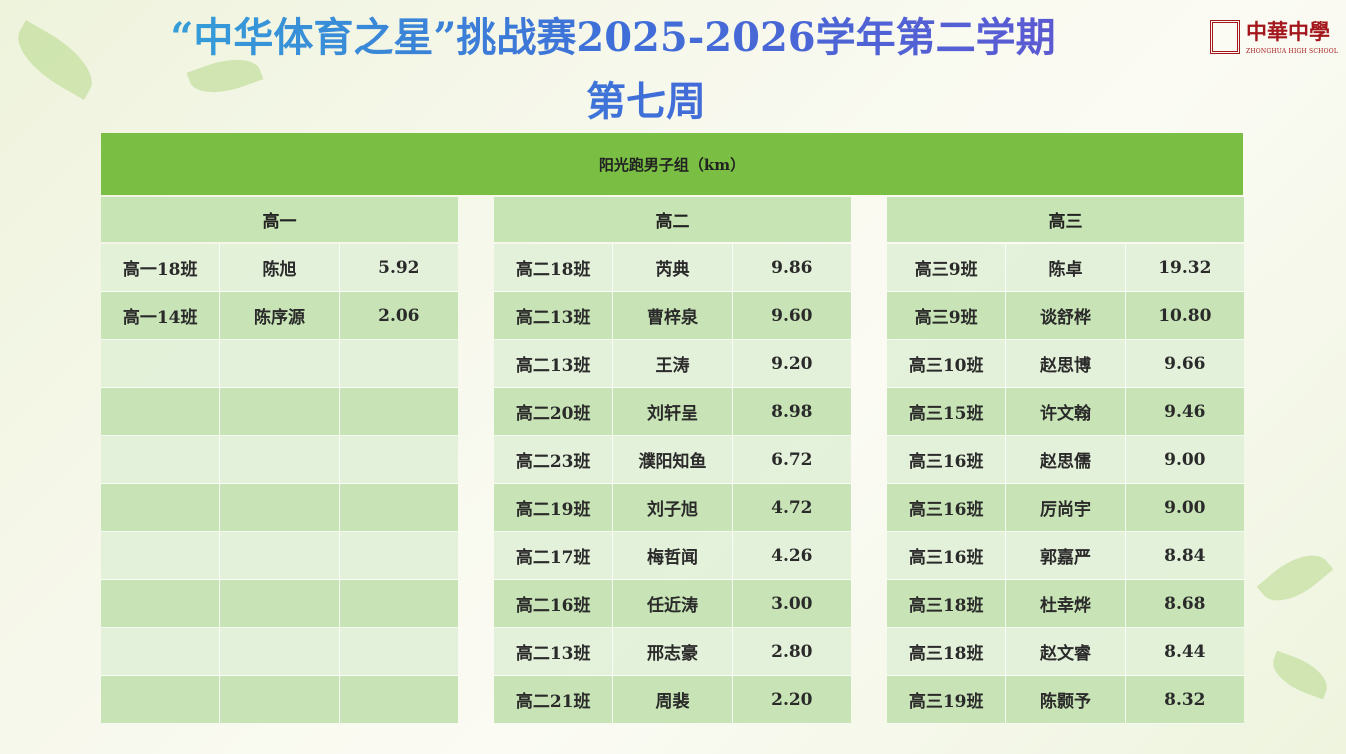 This screenshot has height=754, width=1346. I want to click on distance-cell: 19.32, so click(1184, 268).